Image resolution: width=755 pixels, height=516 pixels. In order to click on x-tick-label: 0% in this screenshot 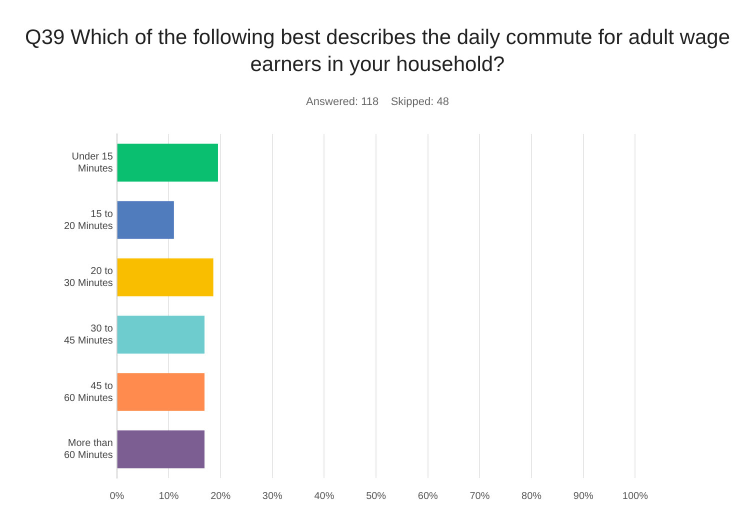, I will do `click(117, 496)`.